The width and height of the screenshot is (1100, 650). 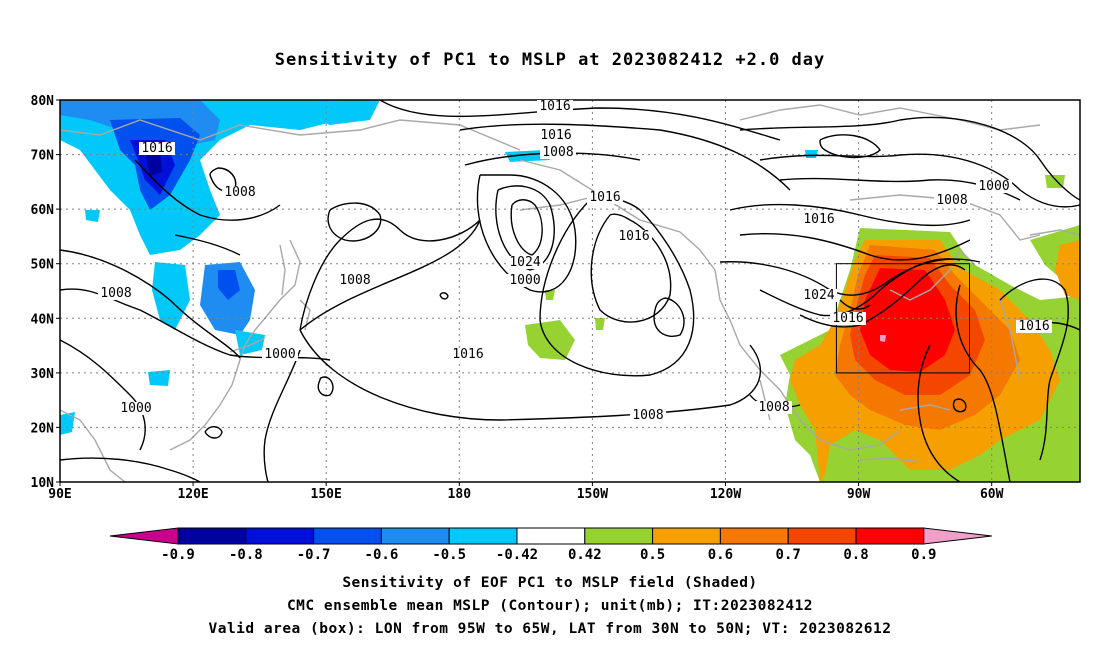 What do you see at coordinates (43, 210) in the screenshot?
I see `lat-tick-label: 60N` at bounding box center [43, 210].